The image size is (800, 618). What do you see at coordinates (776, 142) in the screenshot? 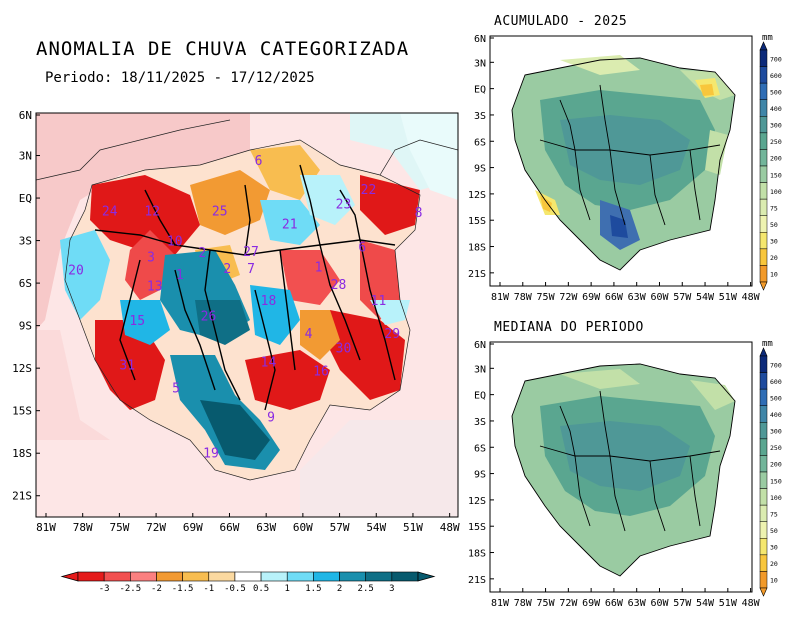
I see `mm-label: 250` at bounding box center [776, 142].